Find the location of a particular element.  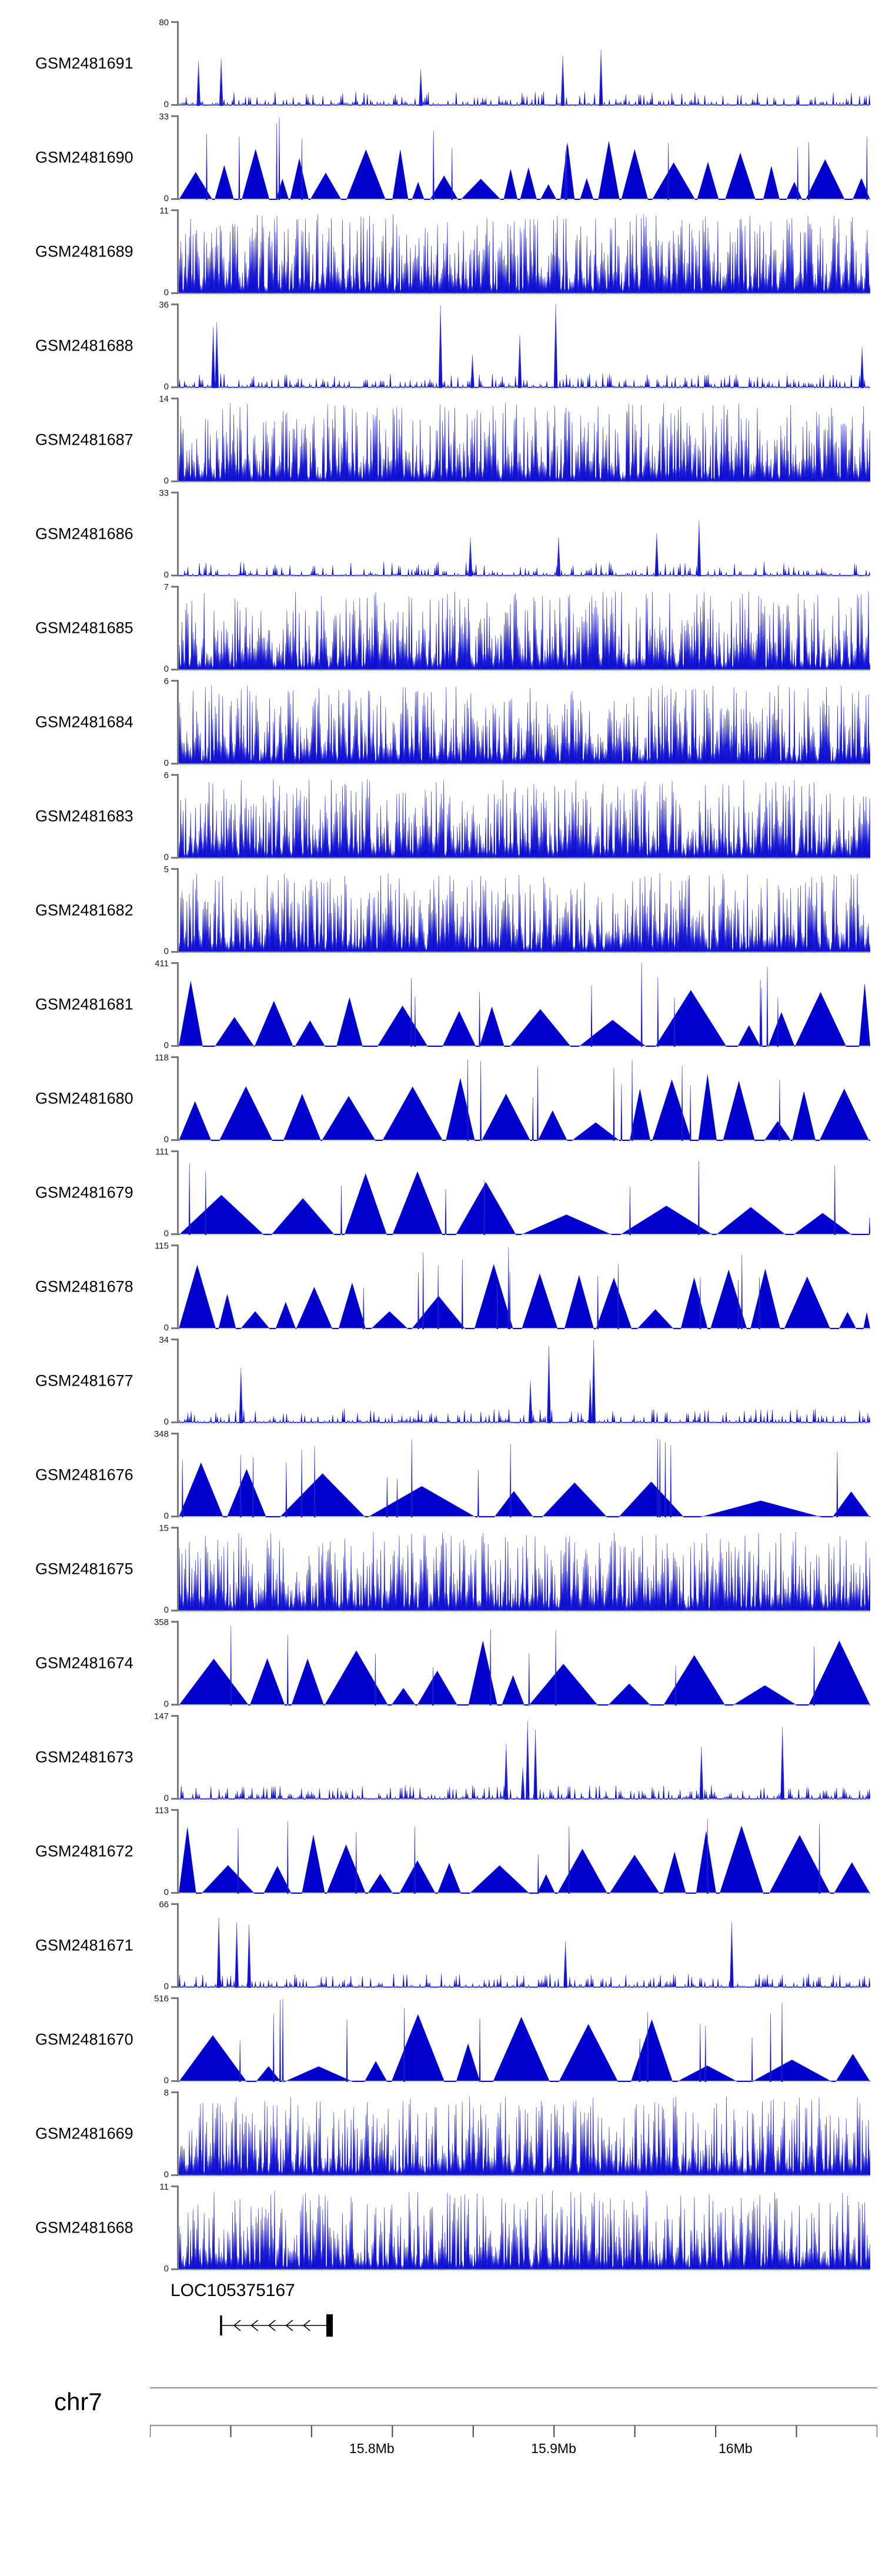

coverage-track-row: GSM2481690 33 0 is located at coordinates (441, 158).